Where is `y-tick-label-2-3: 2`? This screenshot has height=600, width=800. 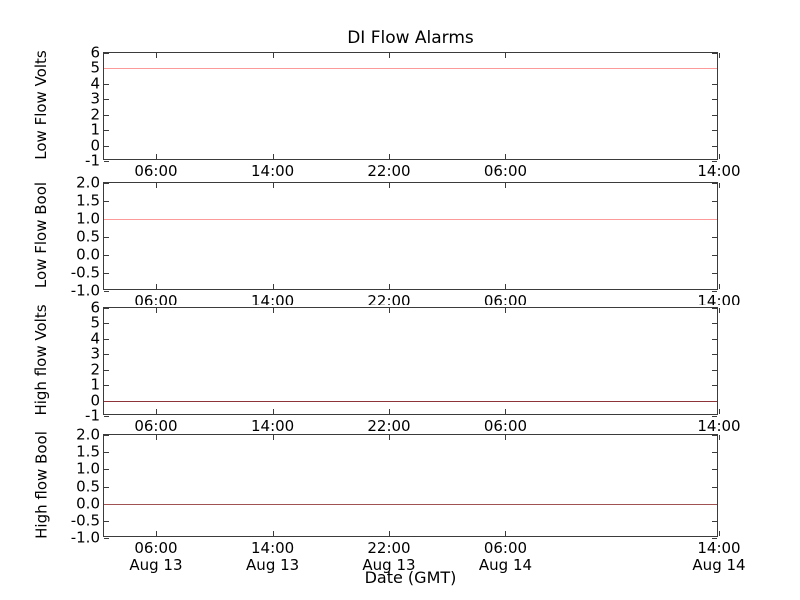
y-tick-label-2-3: 2 is located at coordinates (95, 369).